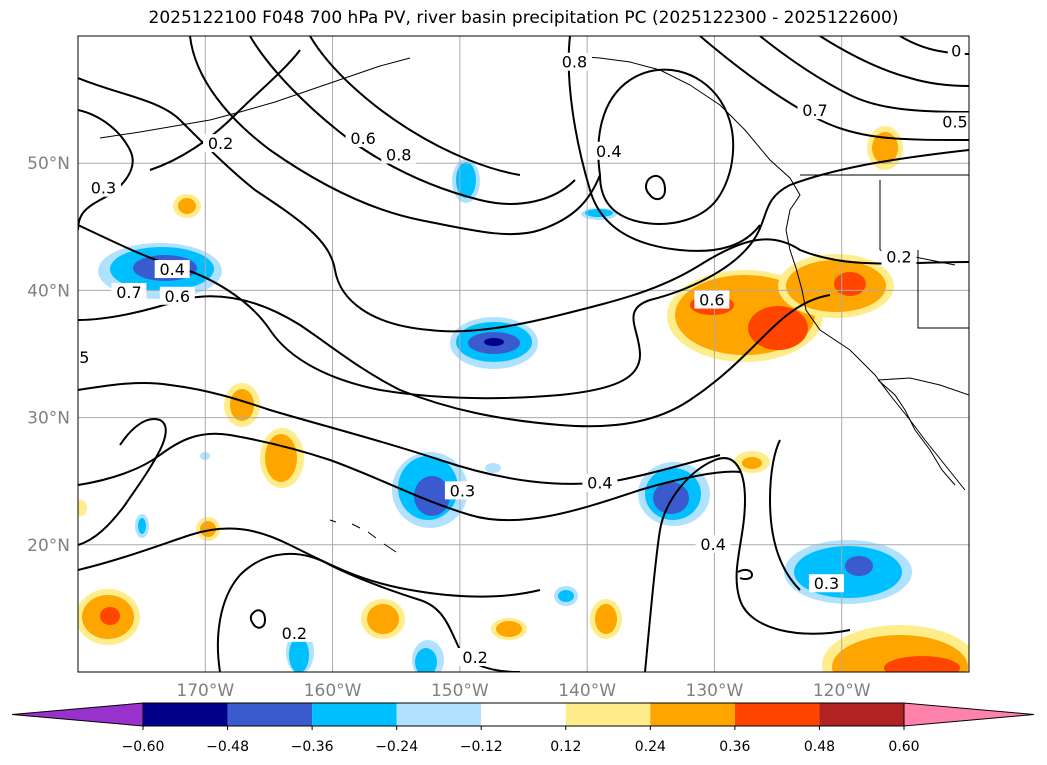 This screenshot has height=765, width=1047. Describe the element at coordinates (363, 536) in the screenshot. I see `hawaii-islands` at that location.